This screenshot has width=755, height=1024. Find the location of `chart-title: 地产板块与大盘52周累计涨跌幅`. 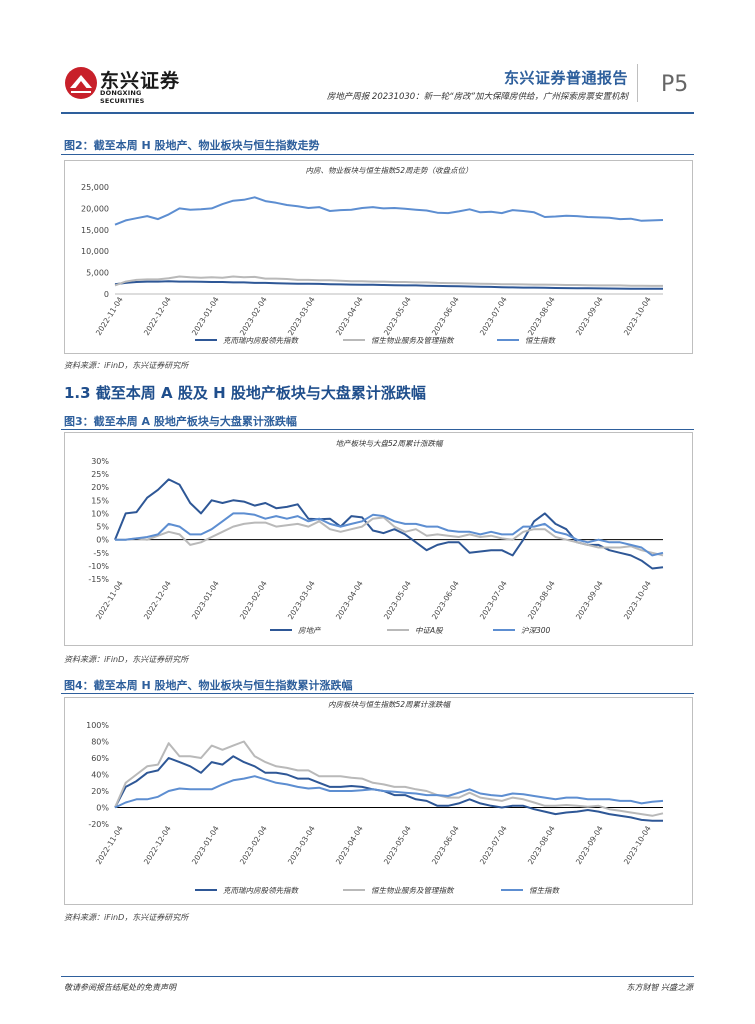

chart-title: 地产板块与大盘52周累计涨跌幅 is located at coordinates (389, 443).